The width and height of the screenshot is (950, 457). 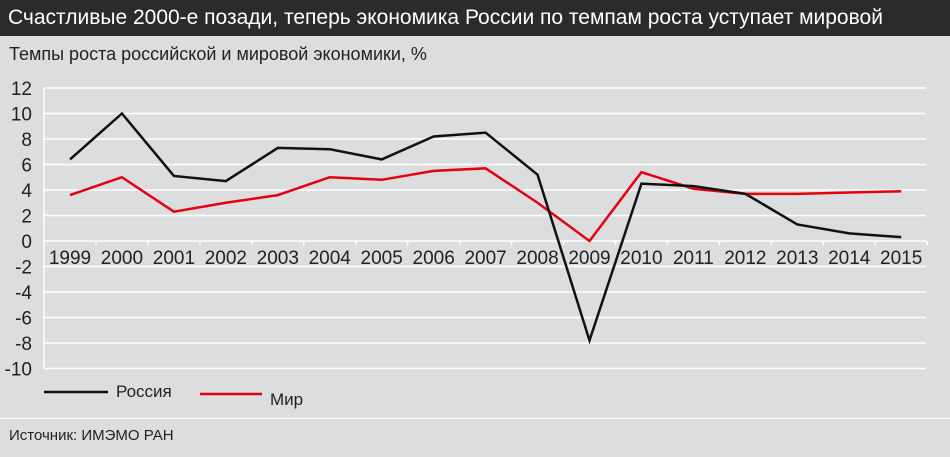 What do you see at coordinates (26, 191) in the screenshot?
I see `y-tick-label: 4` at bounding box center [26, 191].